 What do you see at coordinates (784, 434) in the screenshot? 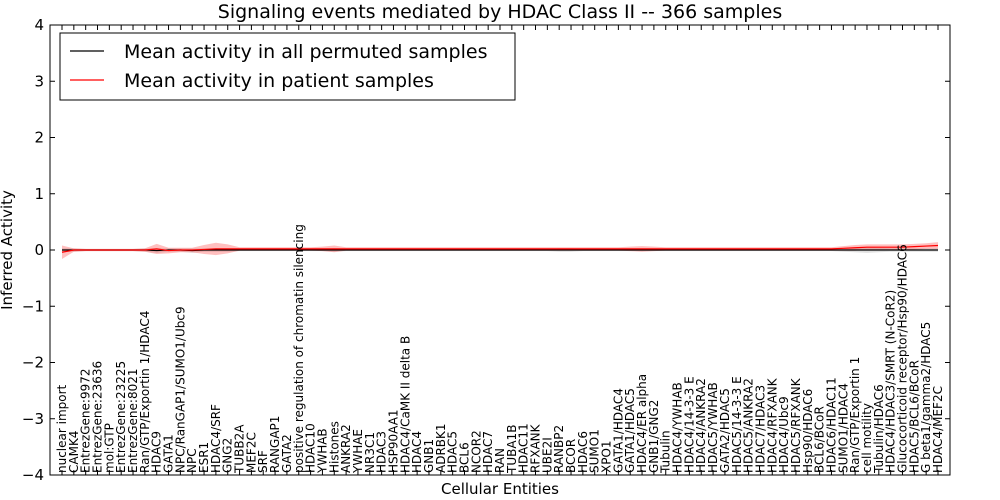
I see `category-label: HDAC4/Ubc9` at bounding box center [784, 434].